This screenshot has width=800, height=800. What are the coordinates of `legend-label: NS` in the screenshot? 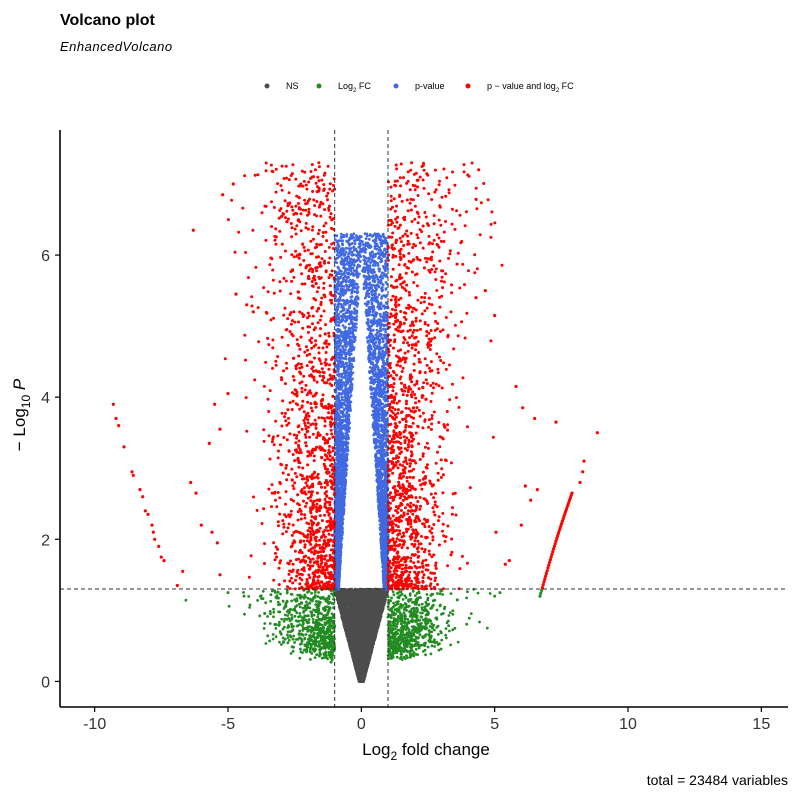 It's located at (292, 86).